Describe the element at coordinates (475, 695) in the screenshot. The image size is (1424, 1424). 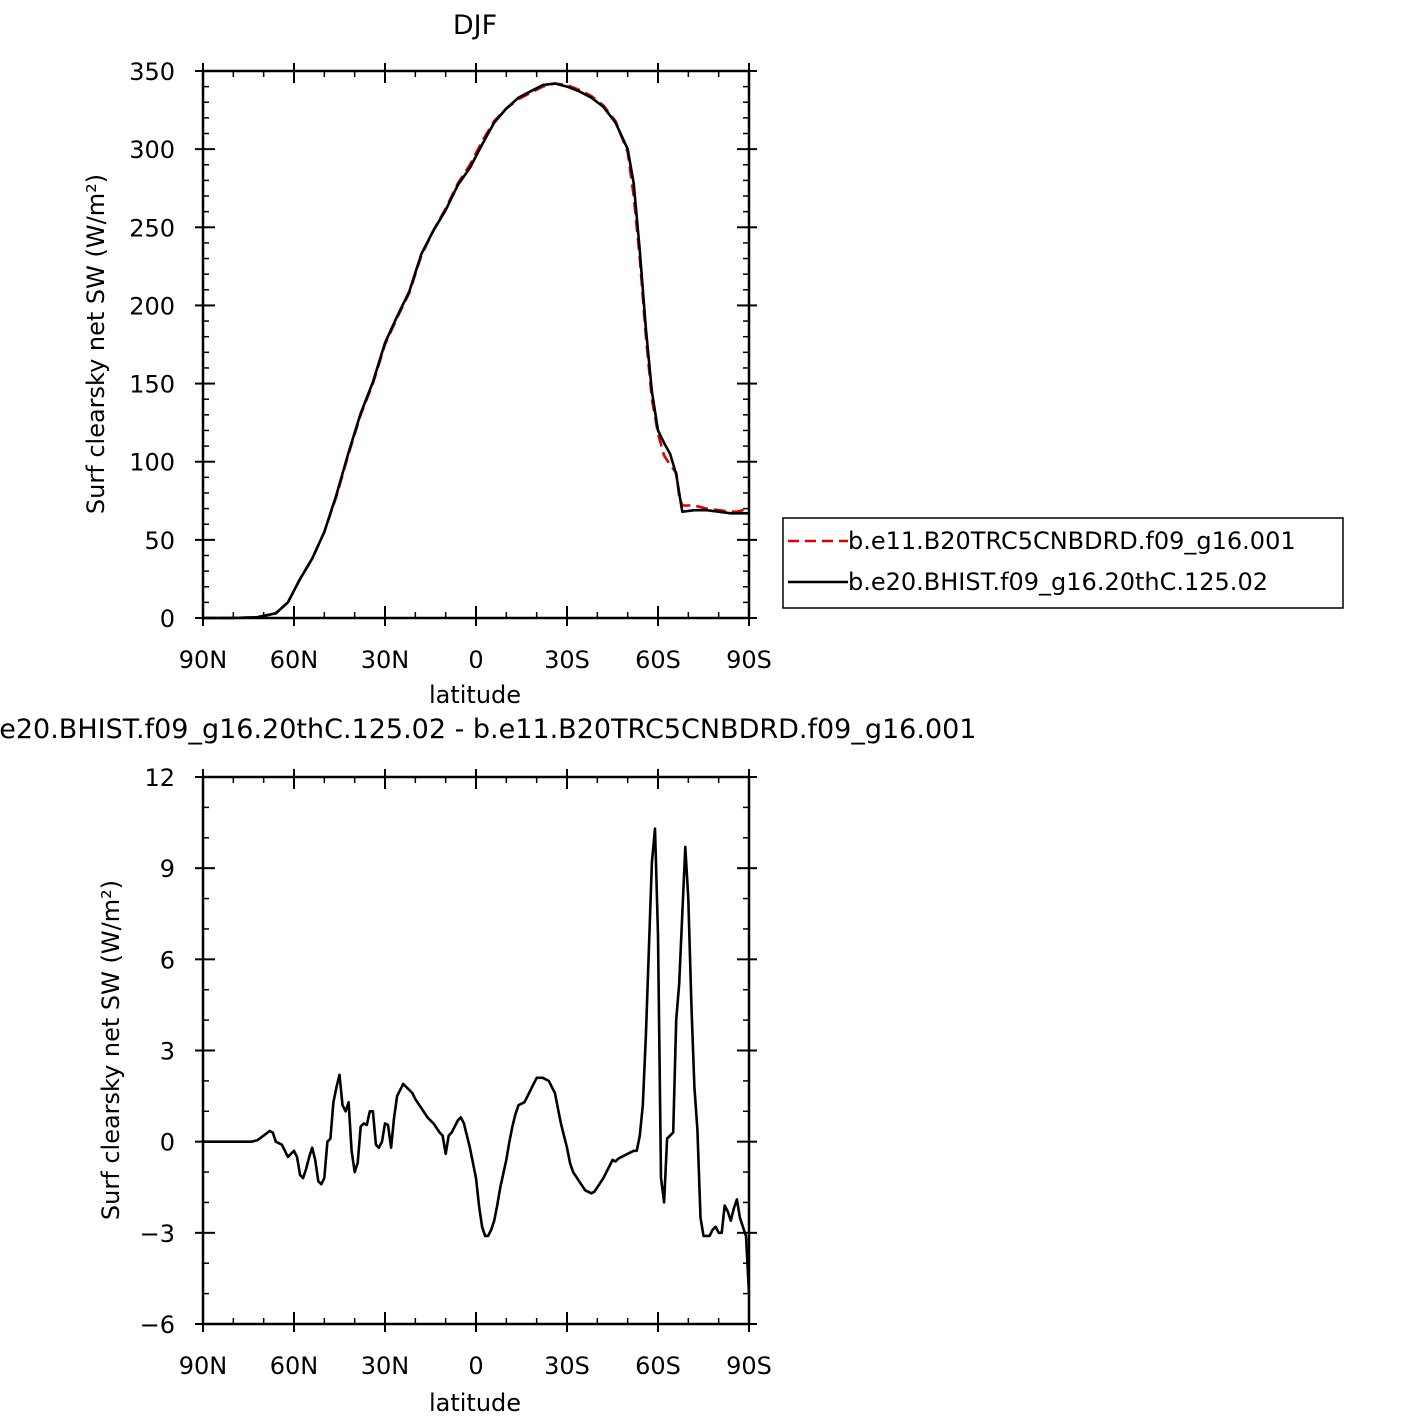
I see `top-x-axis-label: latitude` at that location.